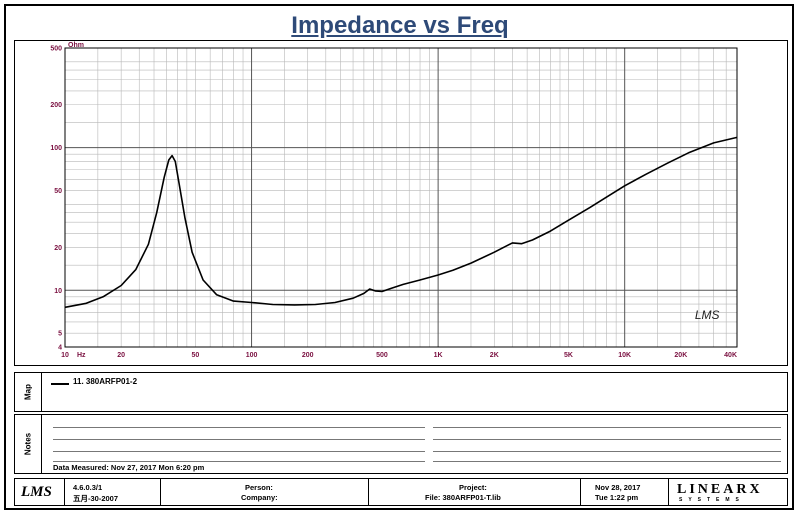 The image size is (800, 516). I want to click on notes-tab: Notes, so click(28, 444).